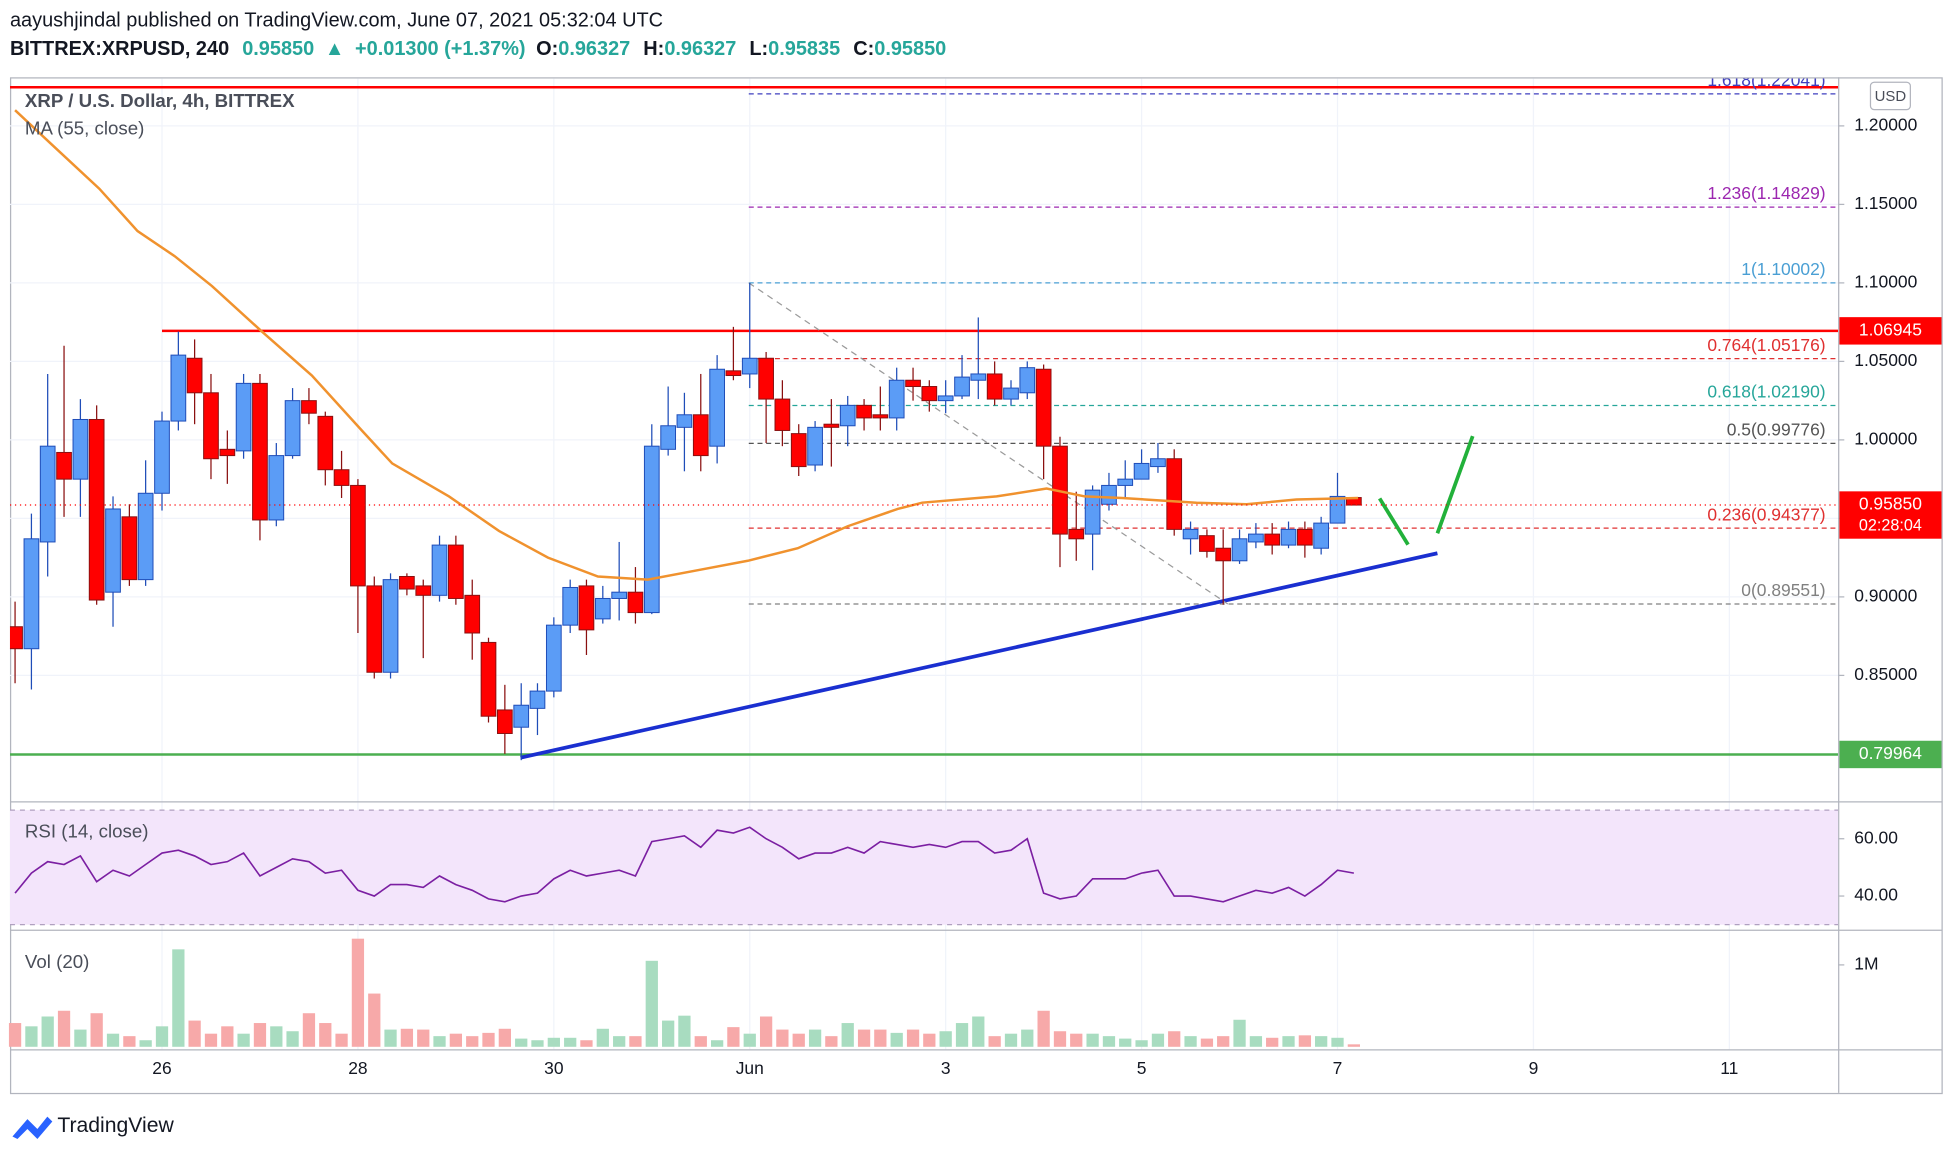 The image size is (1944, 1149). Describe the element at coordinates (357, 1068) in the screenshot. I see `x-tick-label: 28` at that location.